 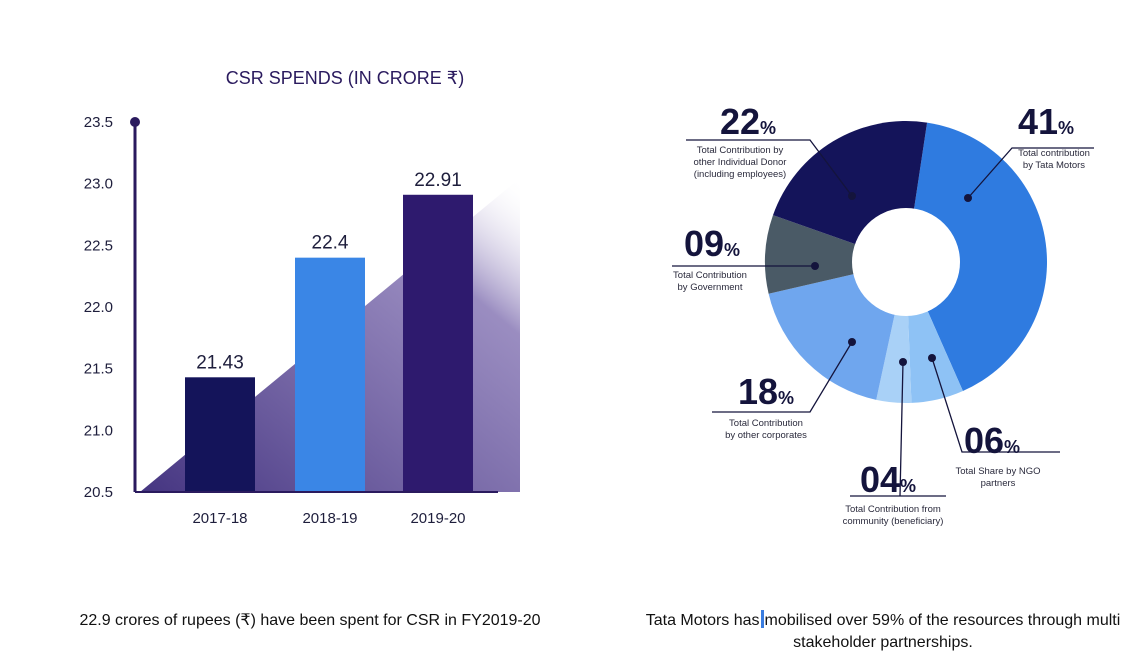 What do you see at coordinates (98, 307) in the screenshot?
I see `y-tick-label: 22.0` at bounding box center [98, 307].